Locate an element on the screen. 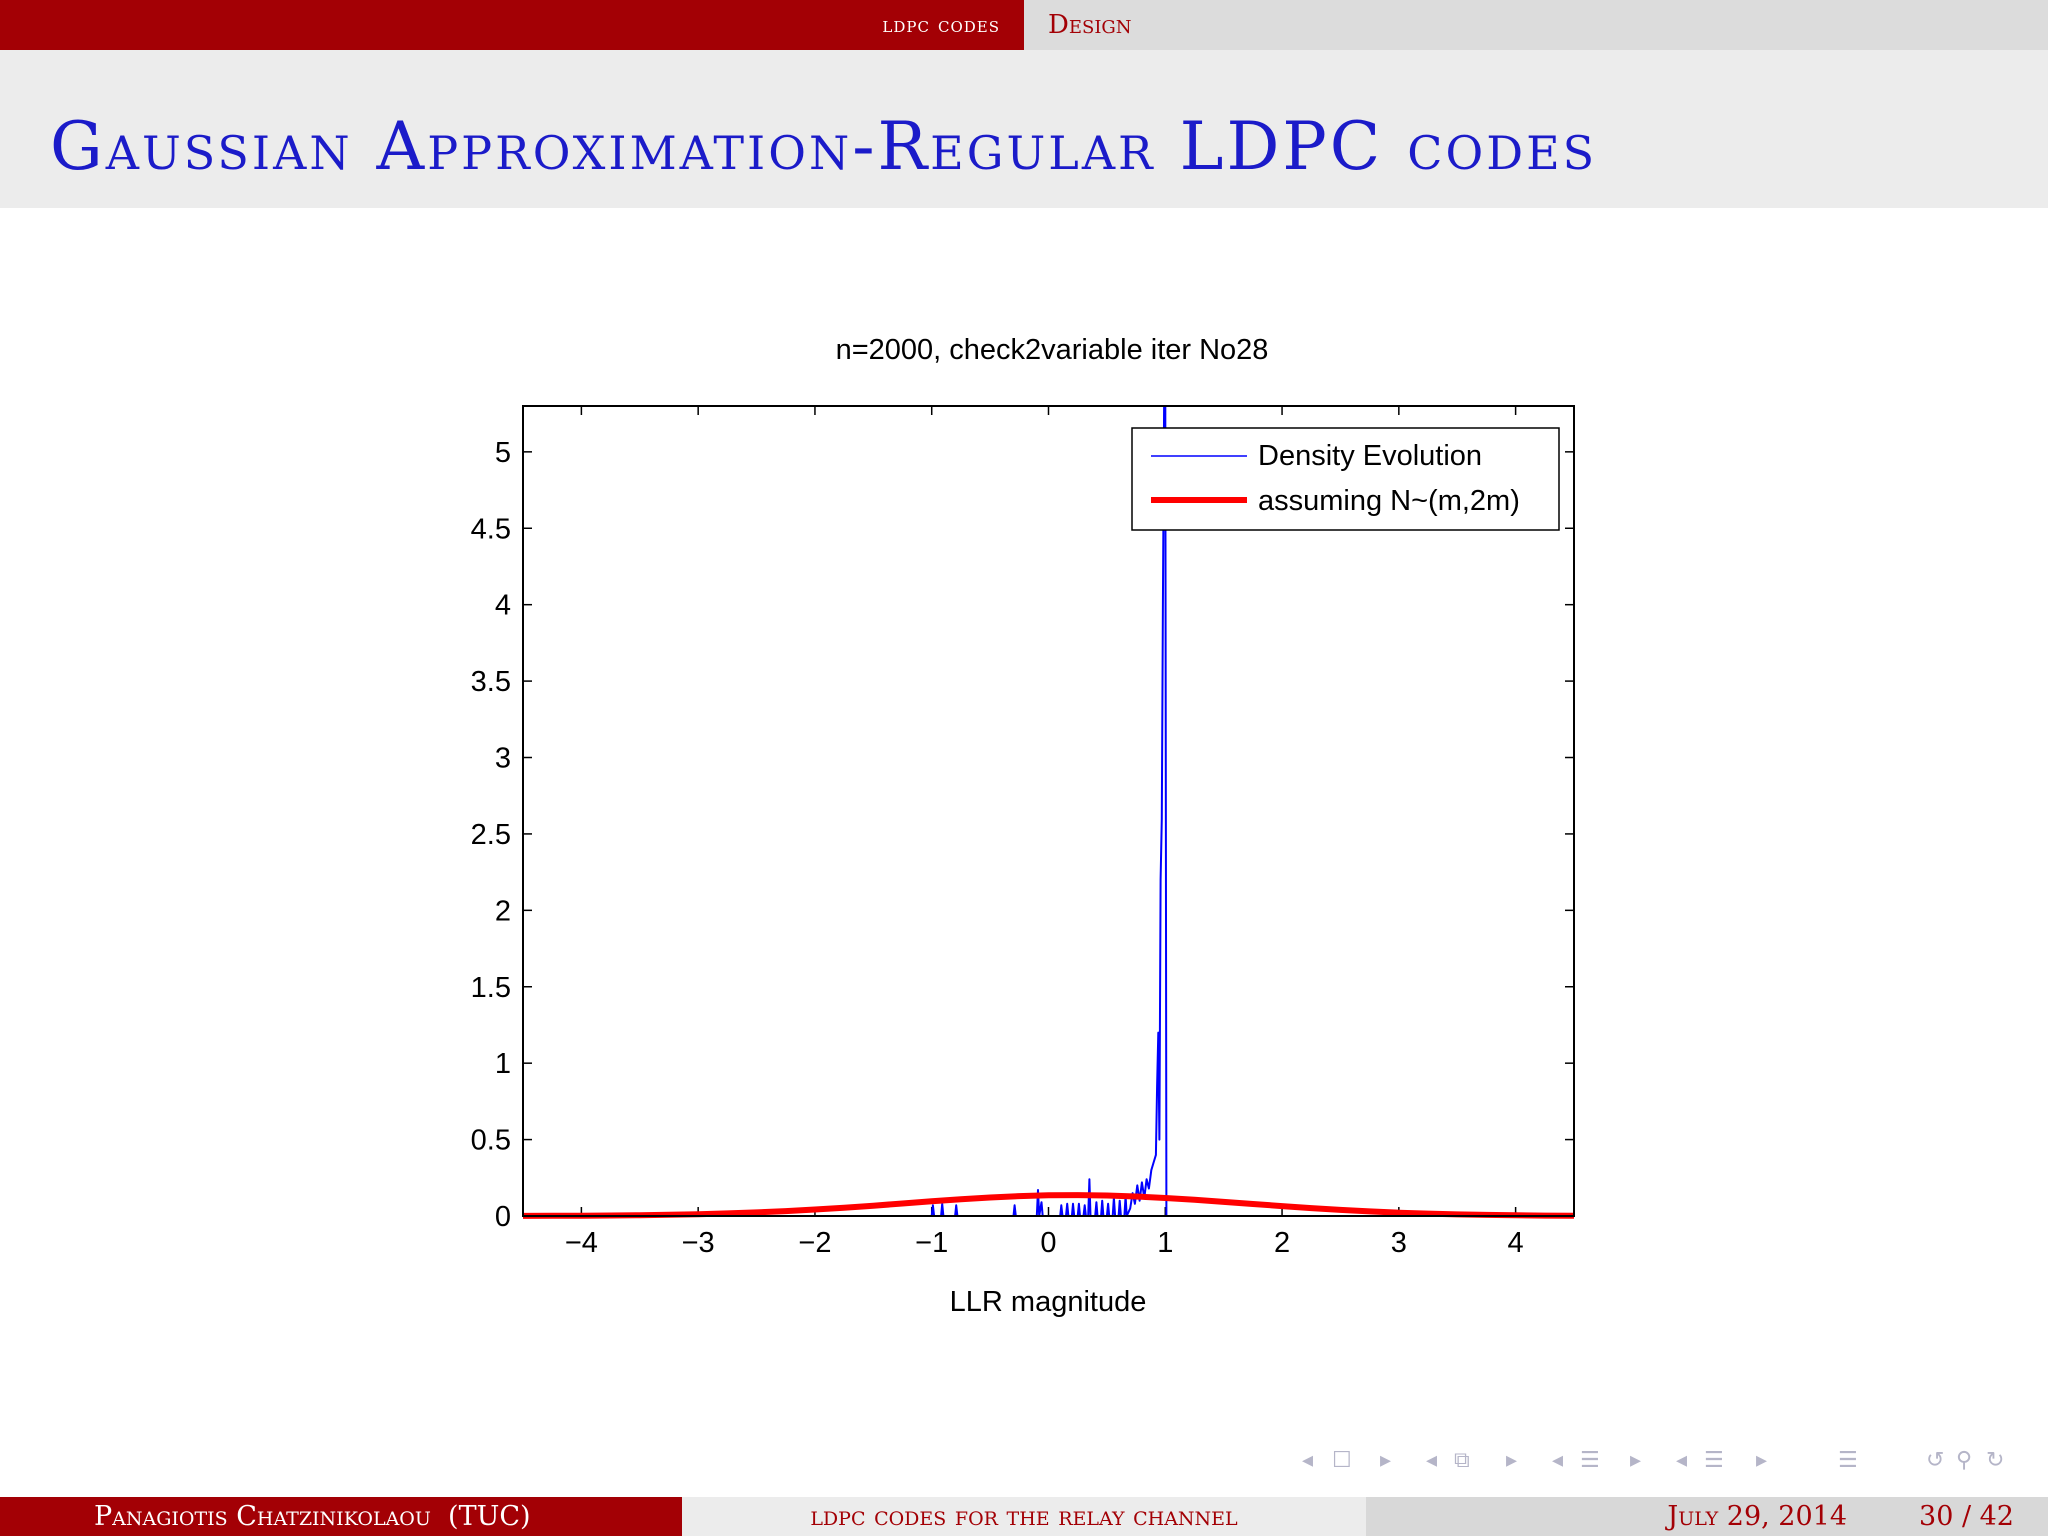 Image resolution: width=2048 pixels, height=1536 pixels. nav-subsection-link: Design is located at coordinates (1090, 25).